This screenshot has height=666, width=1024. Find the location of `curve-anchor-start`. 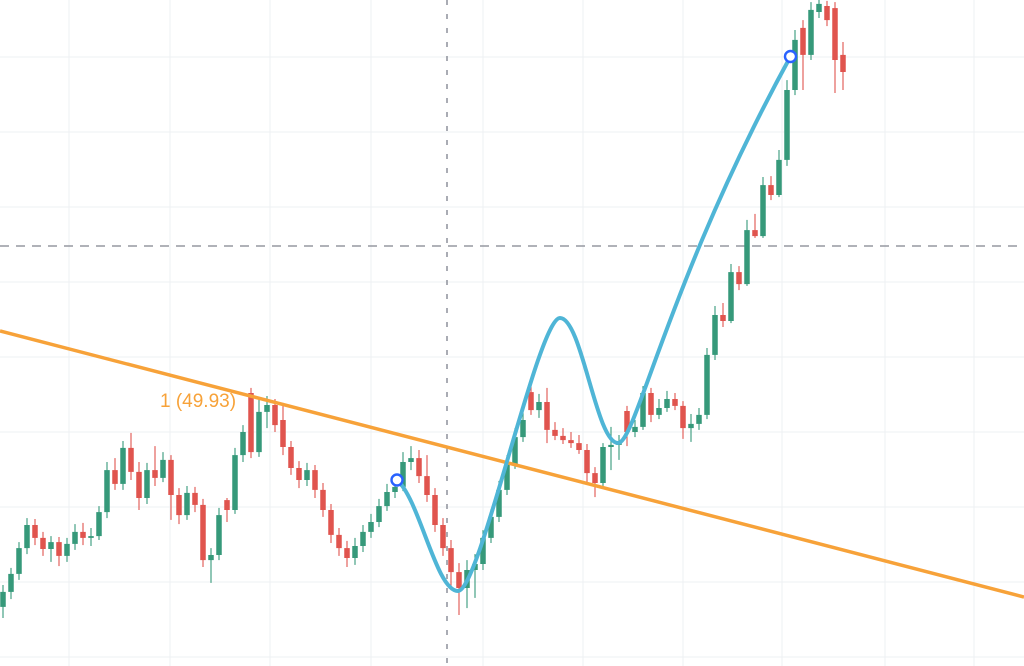

curve-anchor-start is located at coordinates (397, 480).